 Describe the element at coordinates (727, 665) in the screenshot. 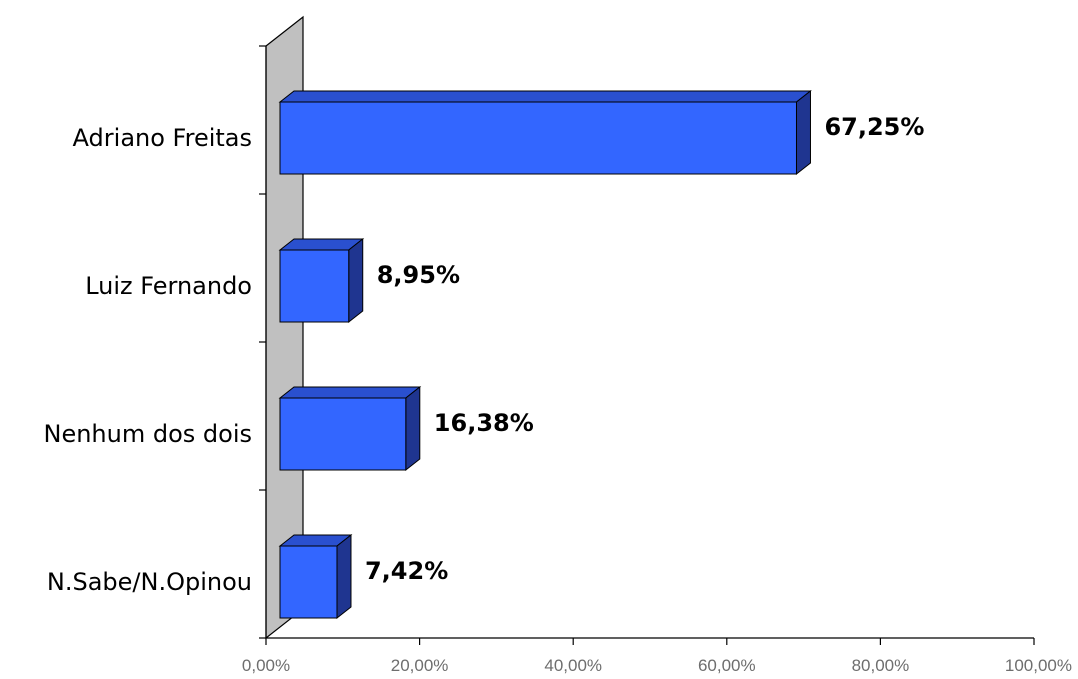

I see `x-tick-label: 60,00%` at that location.